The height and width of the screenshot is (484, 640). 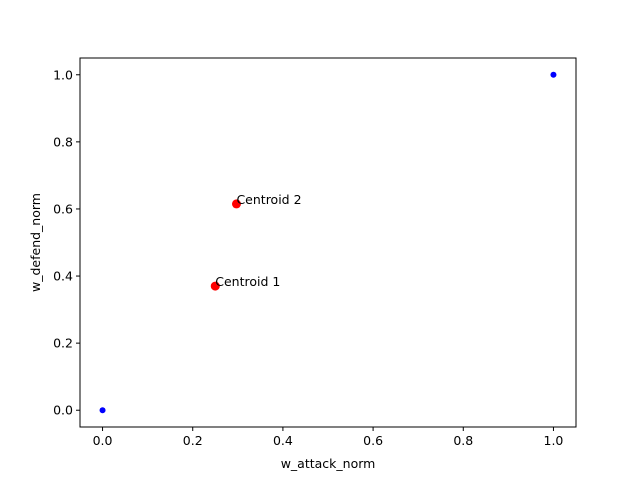 I want to click on y-tick-label: 1.0, so click(x=63, y=74).